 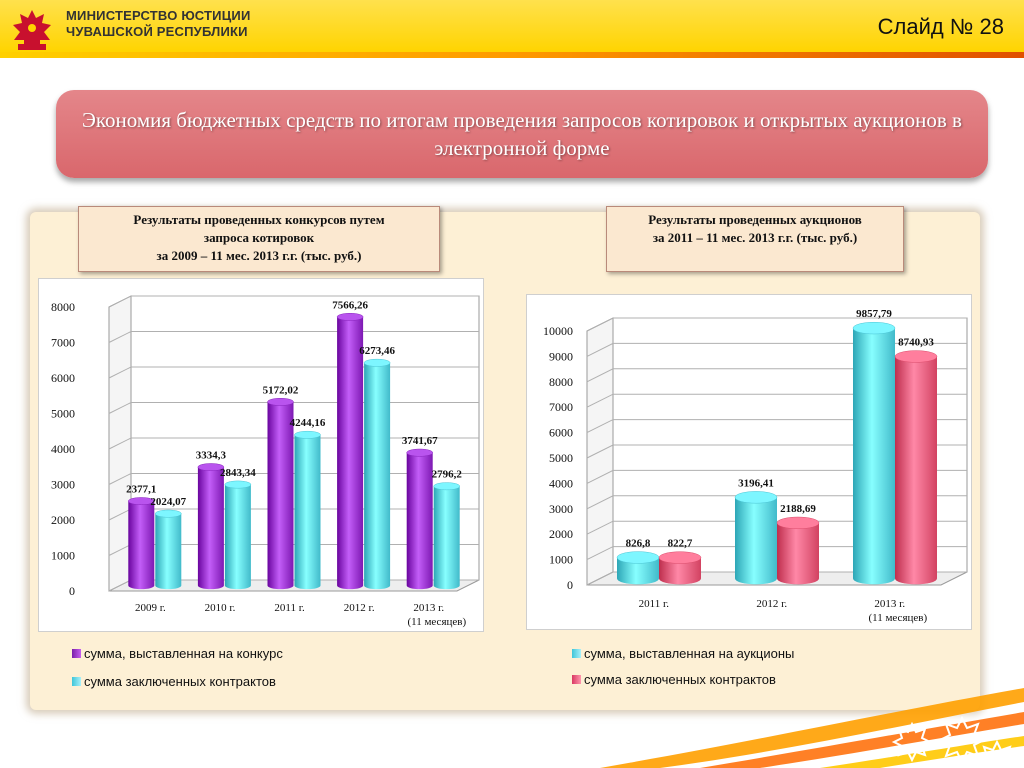 What do you see at coordinates (308, 423) in the screenshot?
I see `data-label: 4244,16` at bounding box center [308, 423].